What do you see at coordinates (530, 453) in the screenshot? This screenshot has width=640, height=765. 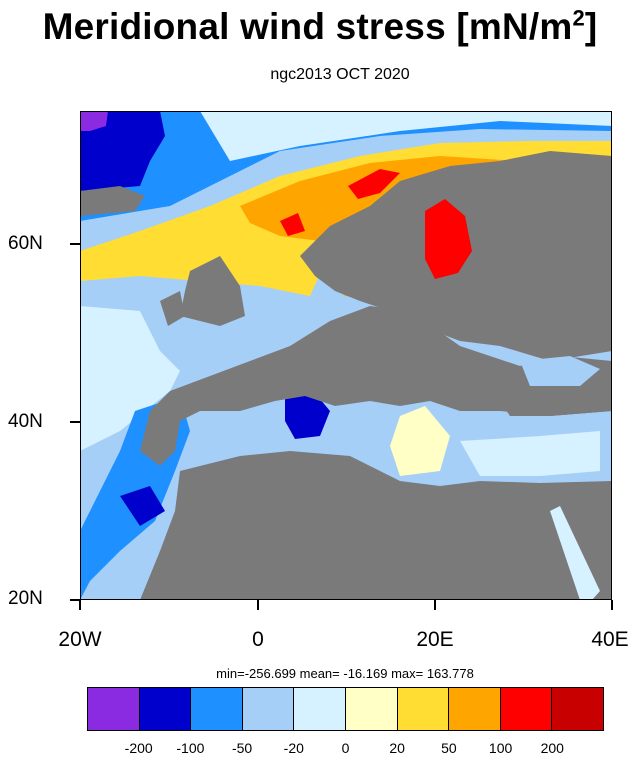 I see `med-cyan-east` at bounding box center [530, 453].